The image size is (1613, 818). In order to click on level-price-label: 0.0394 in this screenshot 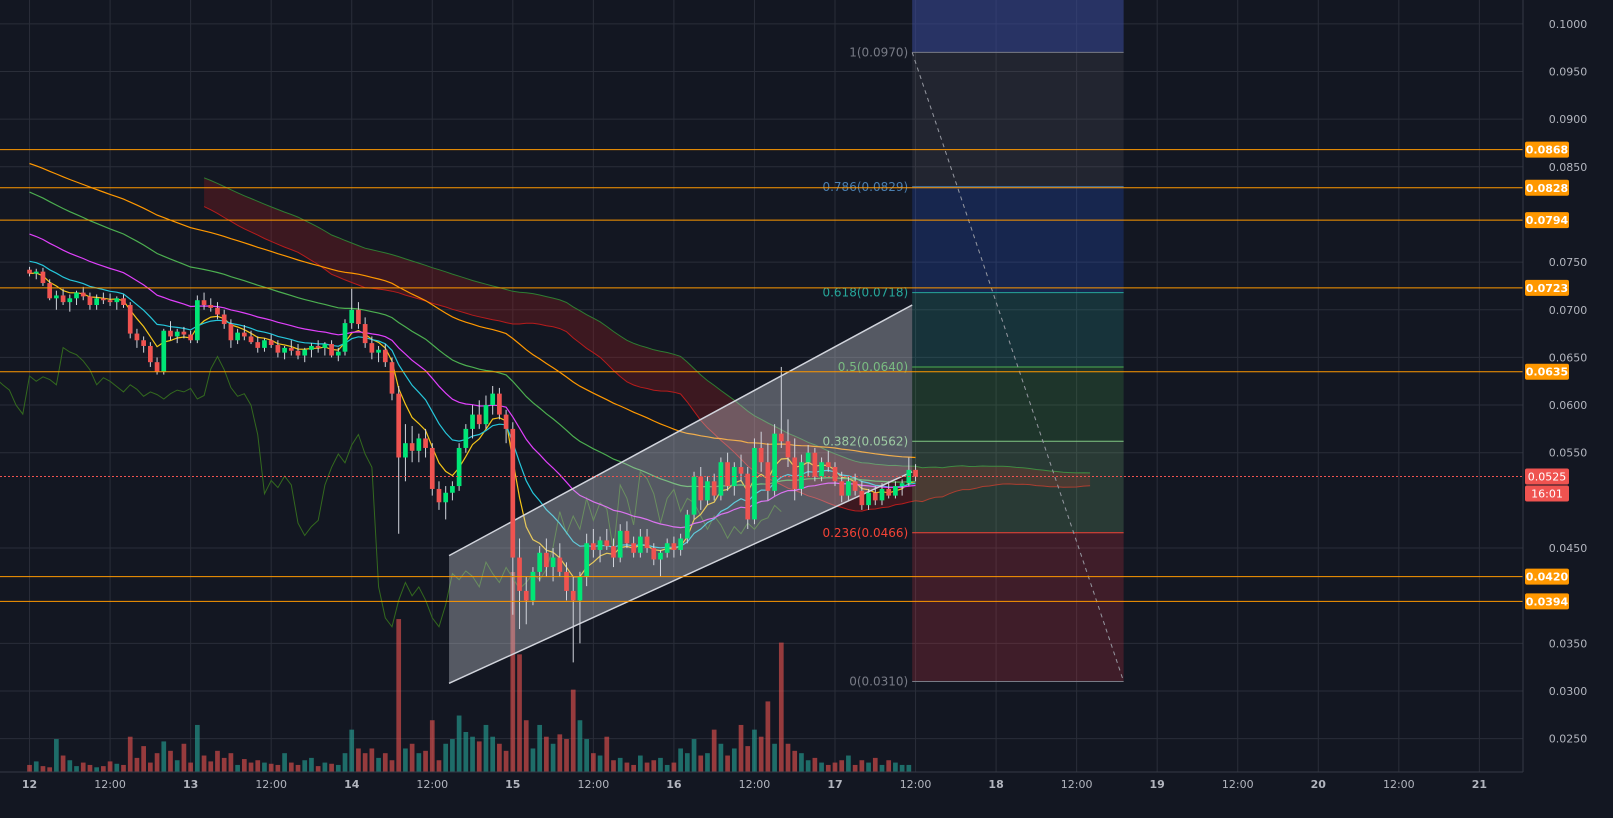, I will do `click(1547, 601)`.